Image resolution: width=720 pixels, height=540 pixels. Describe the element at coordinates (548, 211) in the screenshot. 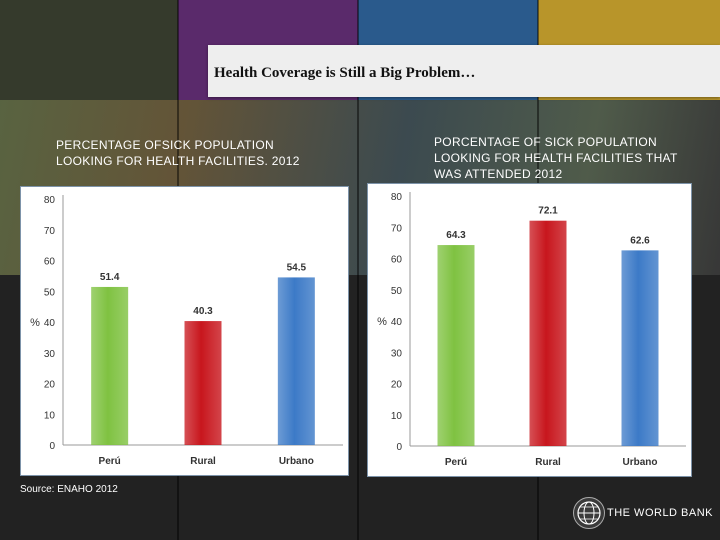

I see `data-label: 72.1` at that location.